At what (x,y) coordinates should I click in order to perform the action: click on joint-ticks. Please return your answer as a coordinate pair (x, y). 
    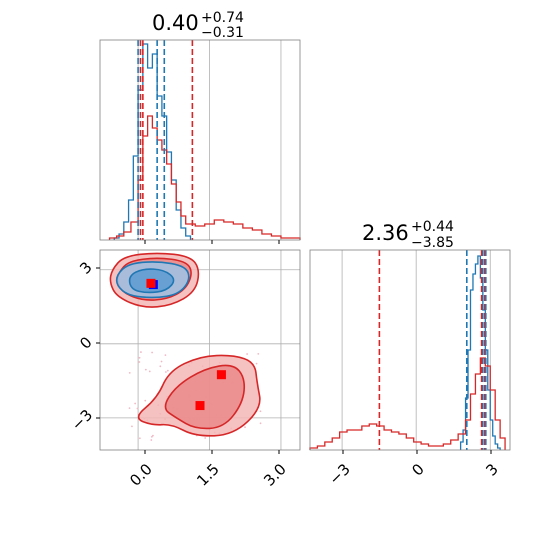
    Looking at the image, I should click on (188, 360).